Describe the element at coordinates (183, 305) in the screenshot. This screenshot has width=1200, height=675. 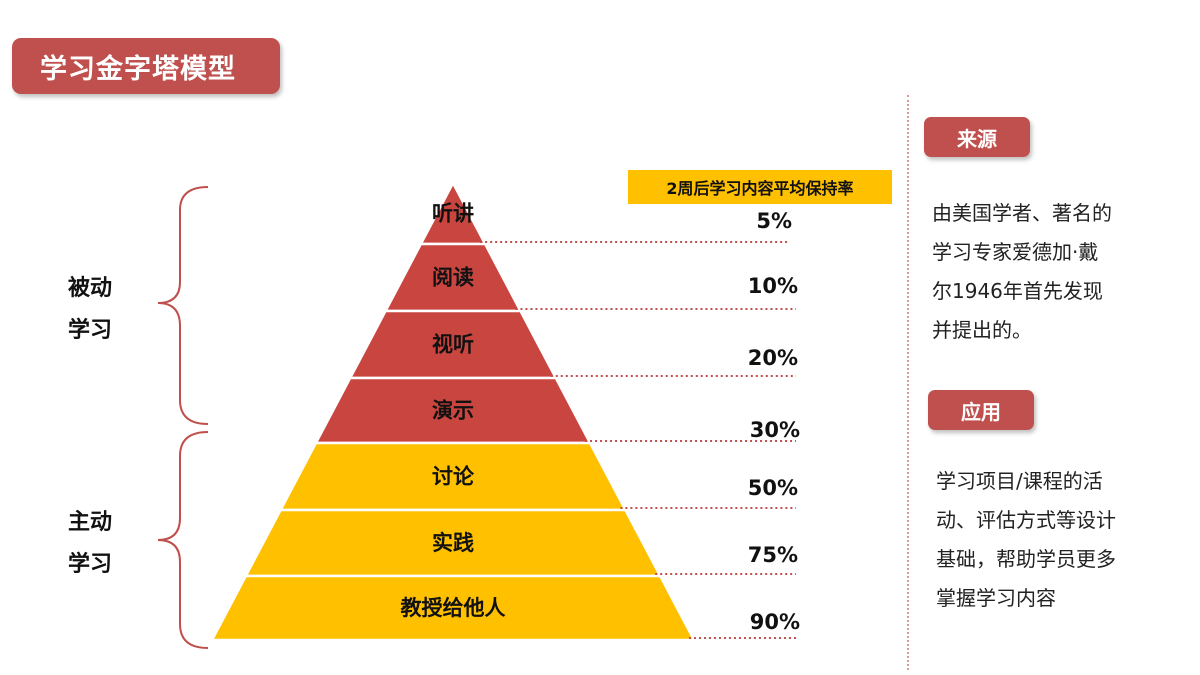
I see `passive-brace` at that location.